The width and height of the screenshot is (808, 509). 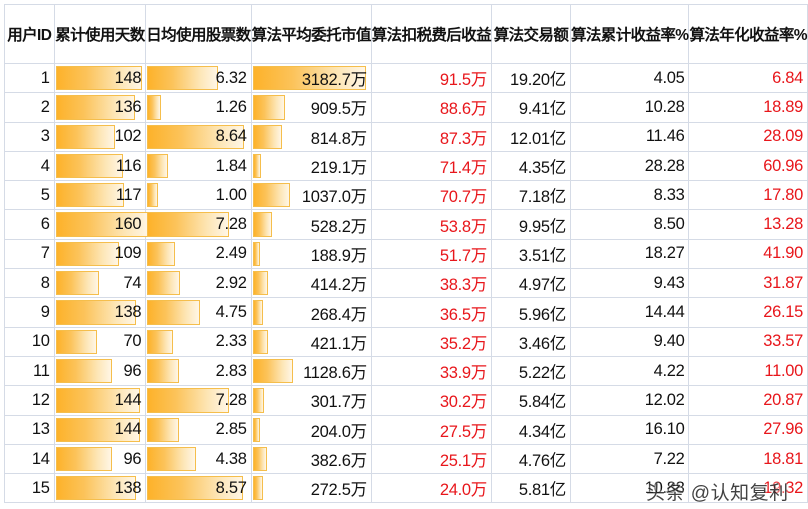 I want to click on cell-user-id: 3, so click(x=29, y=136).